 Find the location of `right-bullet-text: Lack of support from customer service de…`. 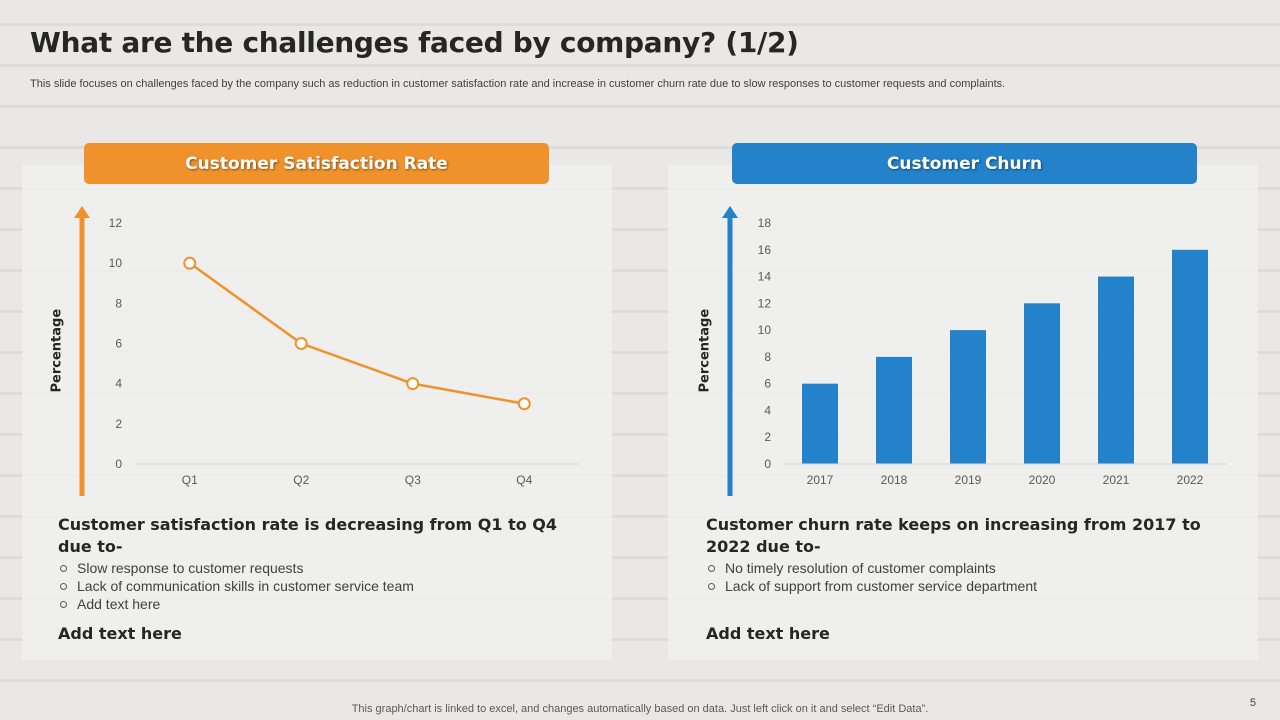

right-bullet-text: Lack of support from customer service de… is located at coordinates (881, 586).